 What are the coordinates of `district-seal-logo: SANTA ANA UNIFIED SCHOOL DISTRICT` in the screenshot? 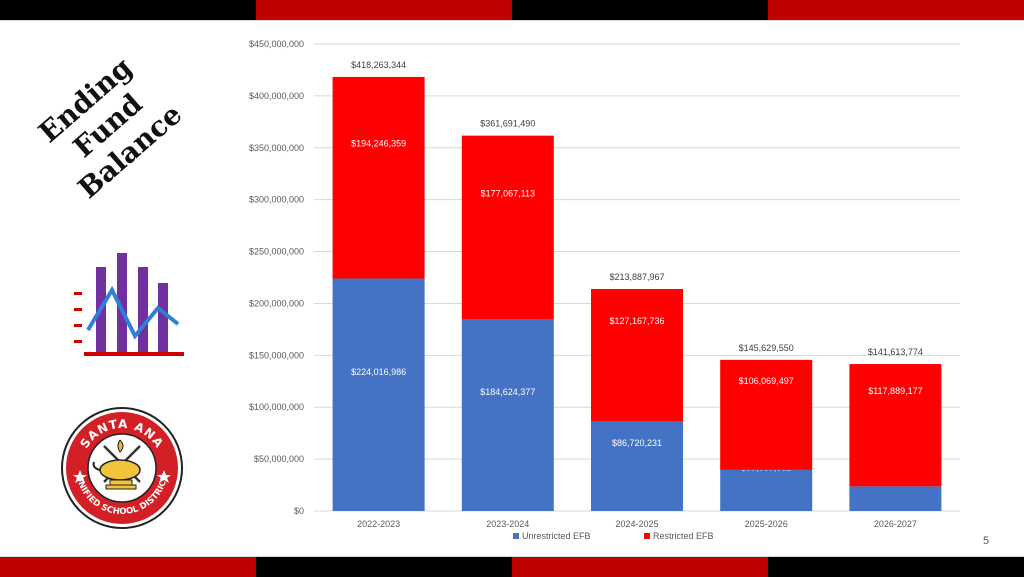 It's located at (122, 468).